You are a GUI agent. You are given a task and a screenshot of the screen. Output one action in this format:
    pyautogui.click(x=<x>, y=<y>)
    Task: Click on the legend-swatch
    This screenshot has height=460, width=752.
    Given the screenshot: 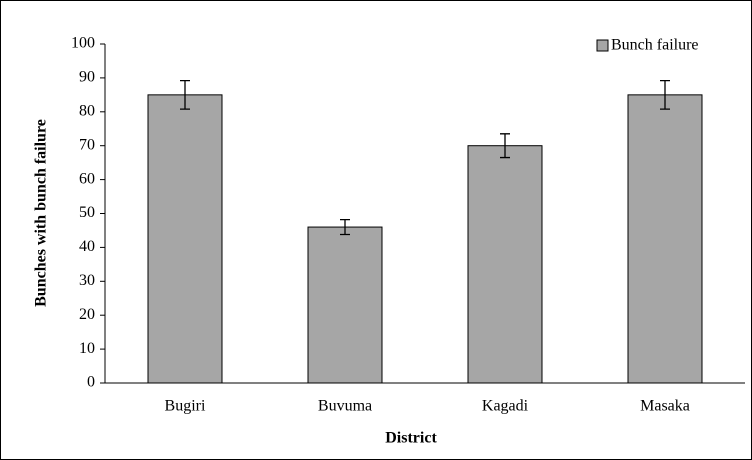 What is the action you would take?
    pyautogui.click(x=602, y=45)
    